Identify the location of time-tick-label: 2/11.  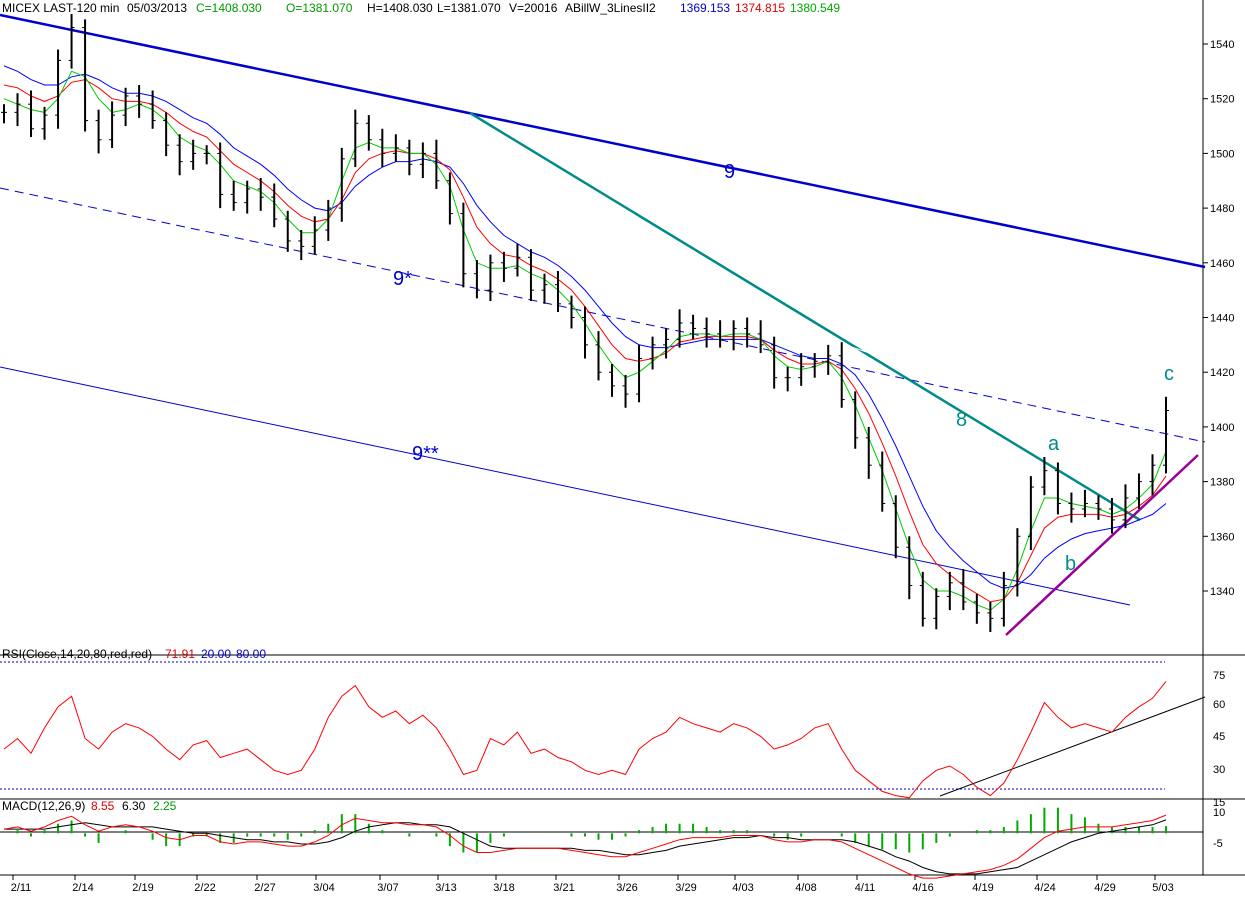
(21, 888).